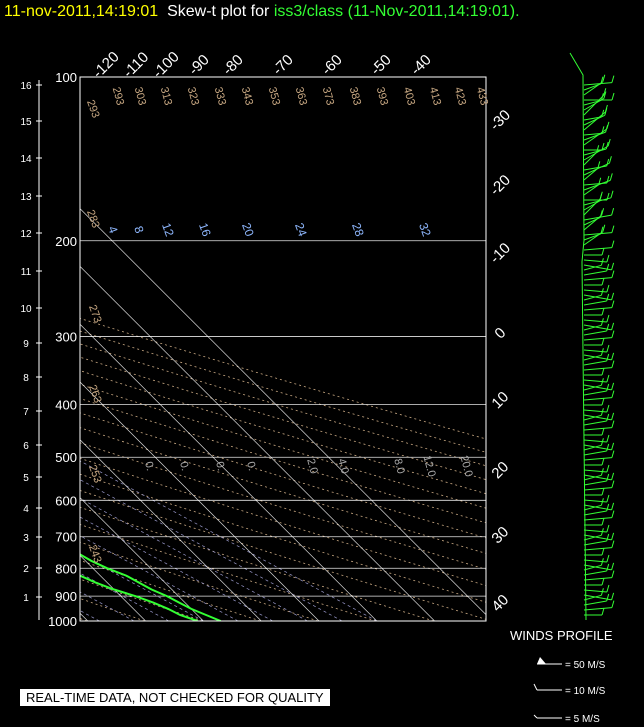  What do you see at coordinates (535, 716) in the screenshot?
I see `wind-legend-feather` at bounding box center [535, 716].